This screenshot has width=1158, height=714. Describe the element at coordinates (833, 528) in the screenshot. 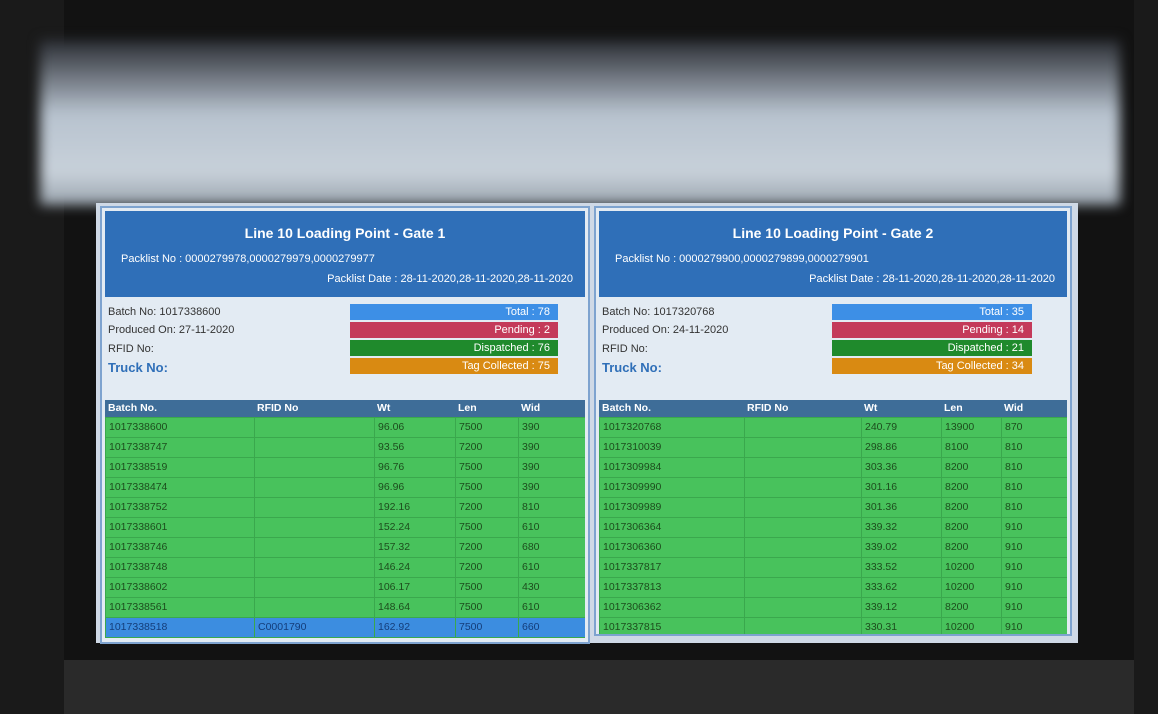

I see `table-row: 1017306364 339.32 8200 910` at that location.